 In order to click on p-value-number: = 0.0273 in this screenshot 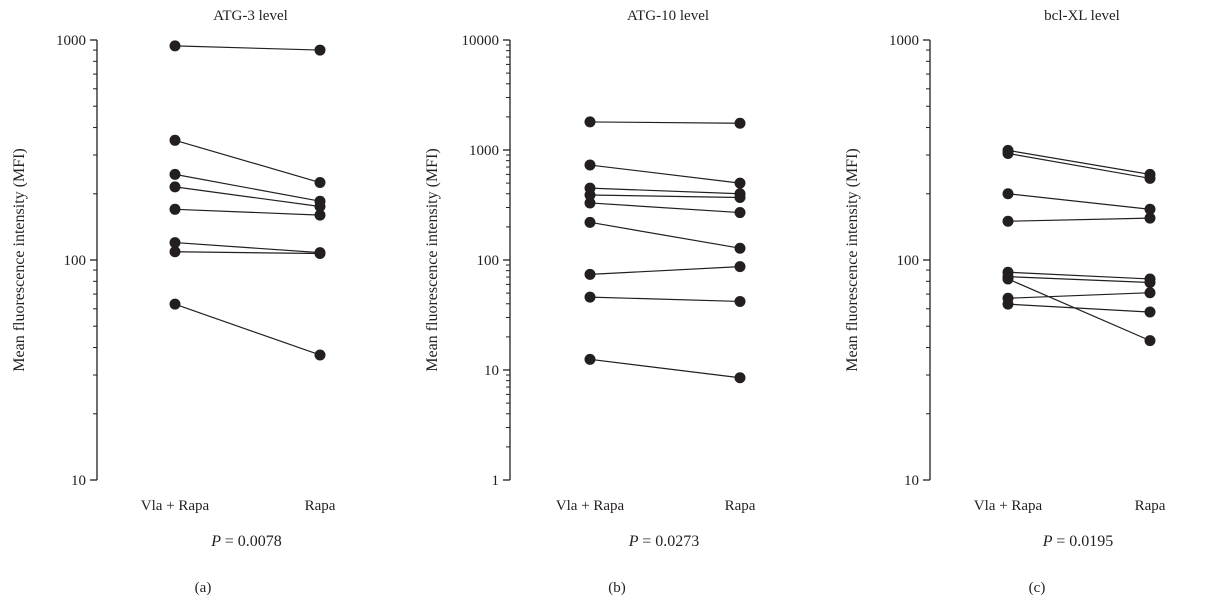, I will do `click(670, 541)`.